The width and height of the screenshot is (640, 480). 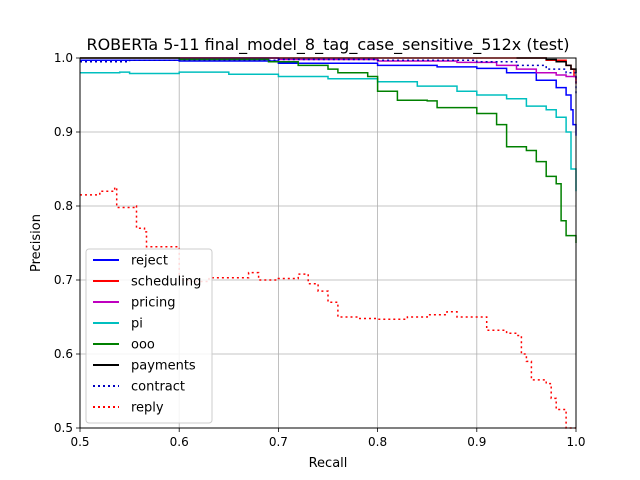 What do you see at coordinates (158, 387) in the screenshot?
I see `legend-label-contract: contract` at bounding box center [158, 387].